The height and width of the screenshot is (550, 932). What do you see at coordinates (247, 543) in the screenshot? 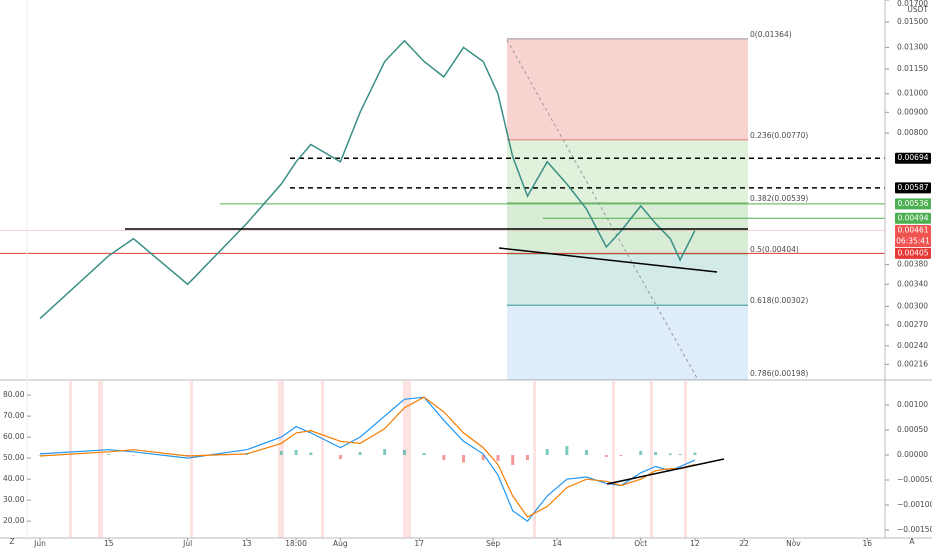
I see `x-tick-label: 13` at bounding box center [247, 543].